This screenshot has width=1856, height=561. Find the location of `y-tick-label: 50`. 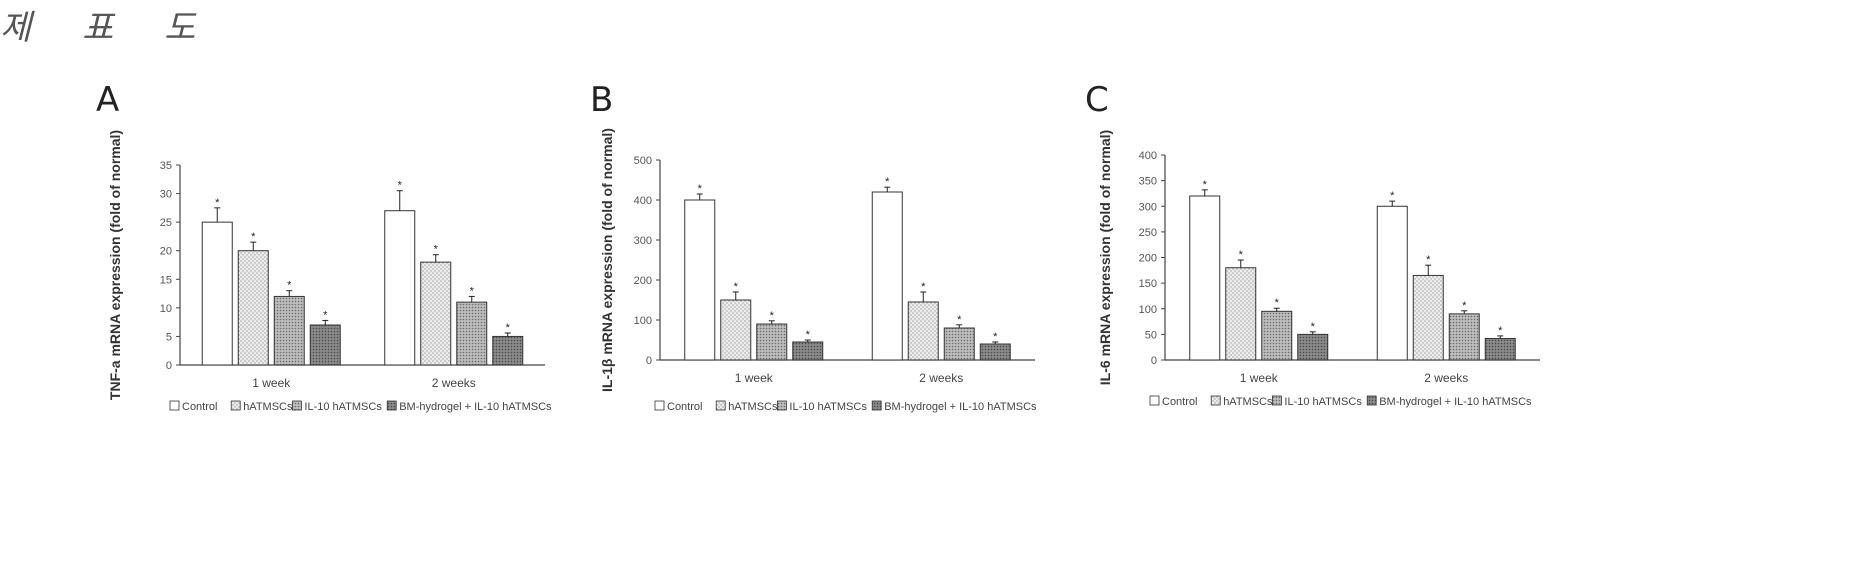

y-tick-label: 50 is located at coordinates (1151, 335).